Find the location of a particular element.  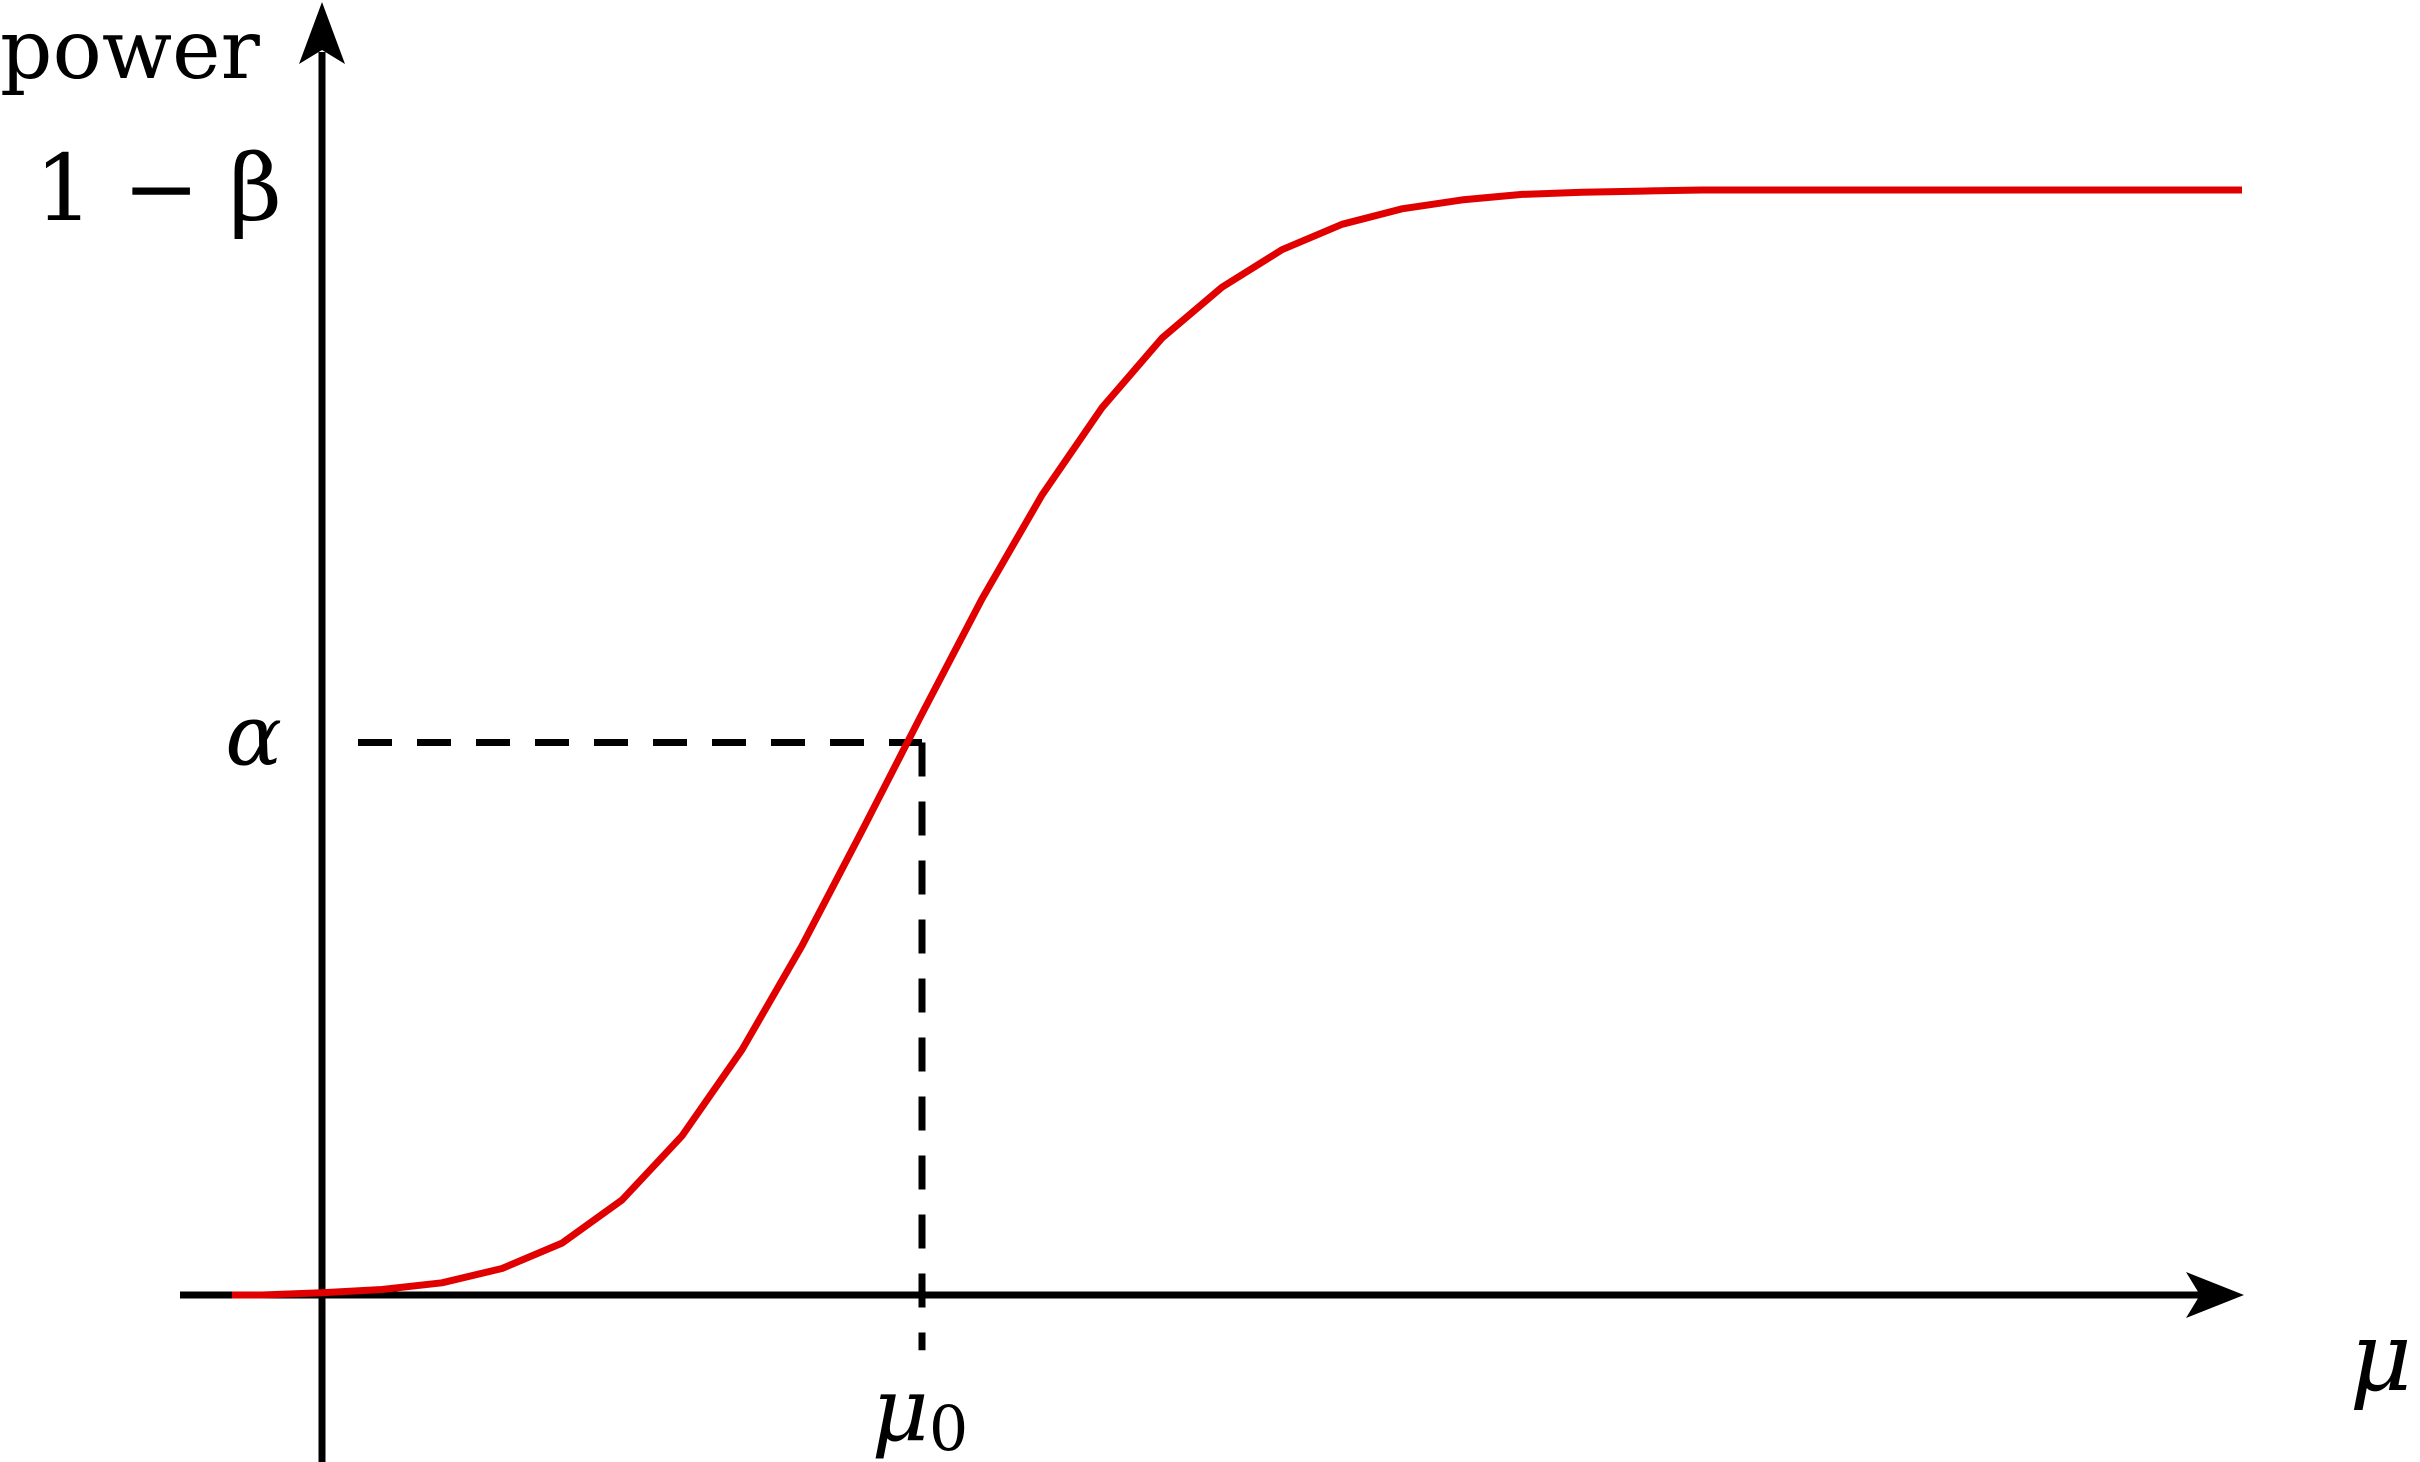

x-axis-label: μ is located at coordinates (2381, 1357).